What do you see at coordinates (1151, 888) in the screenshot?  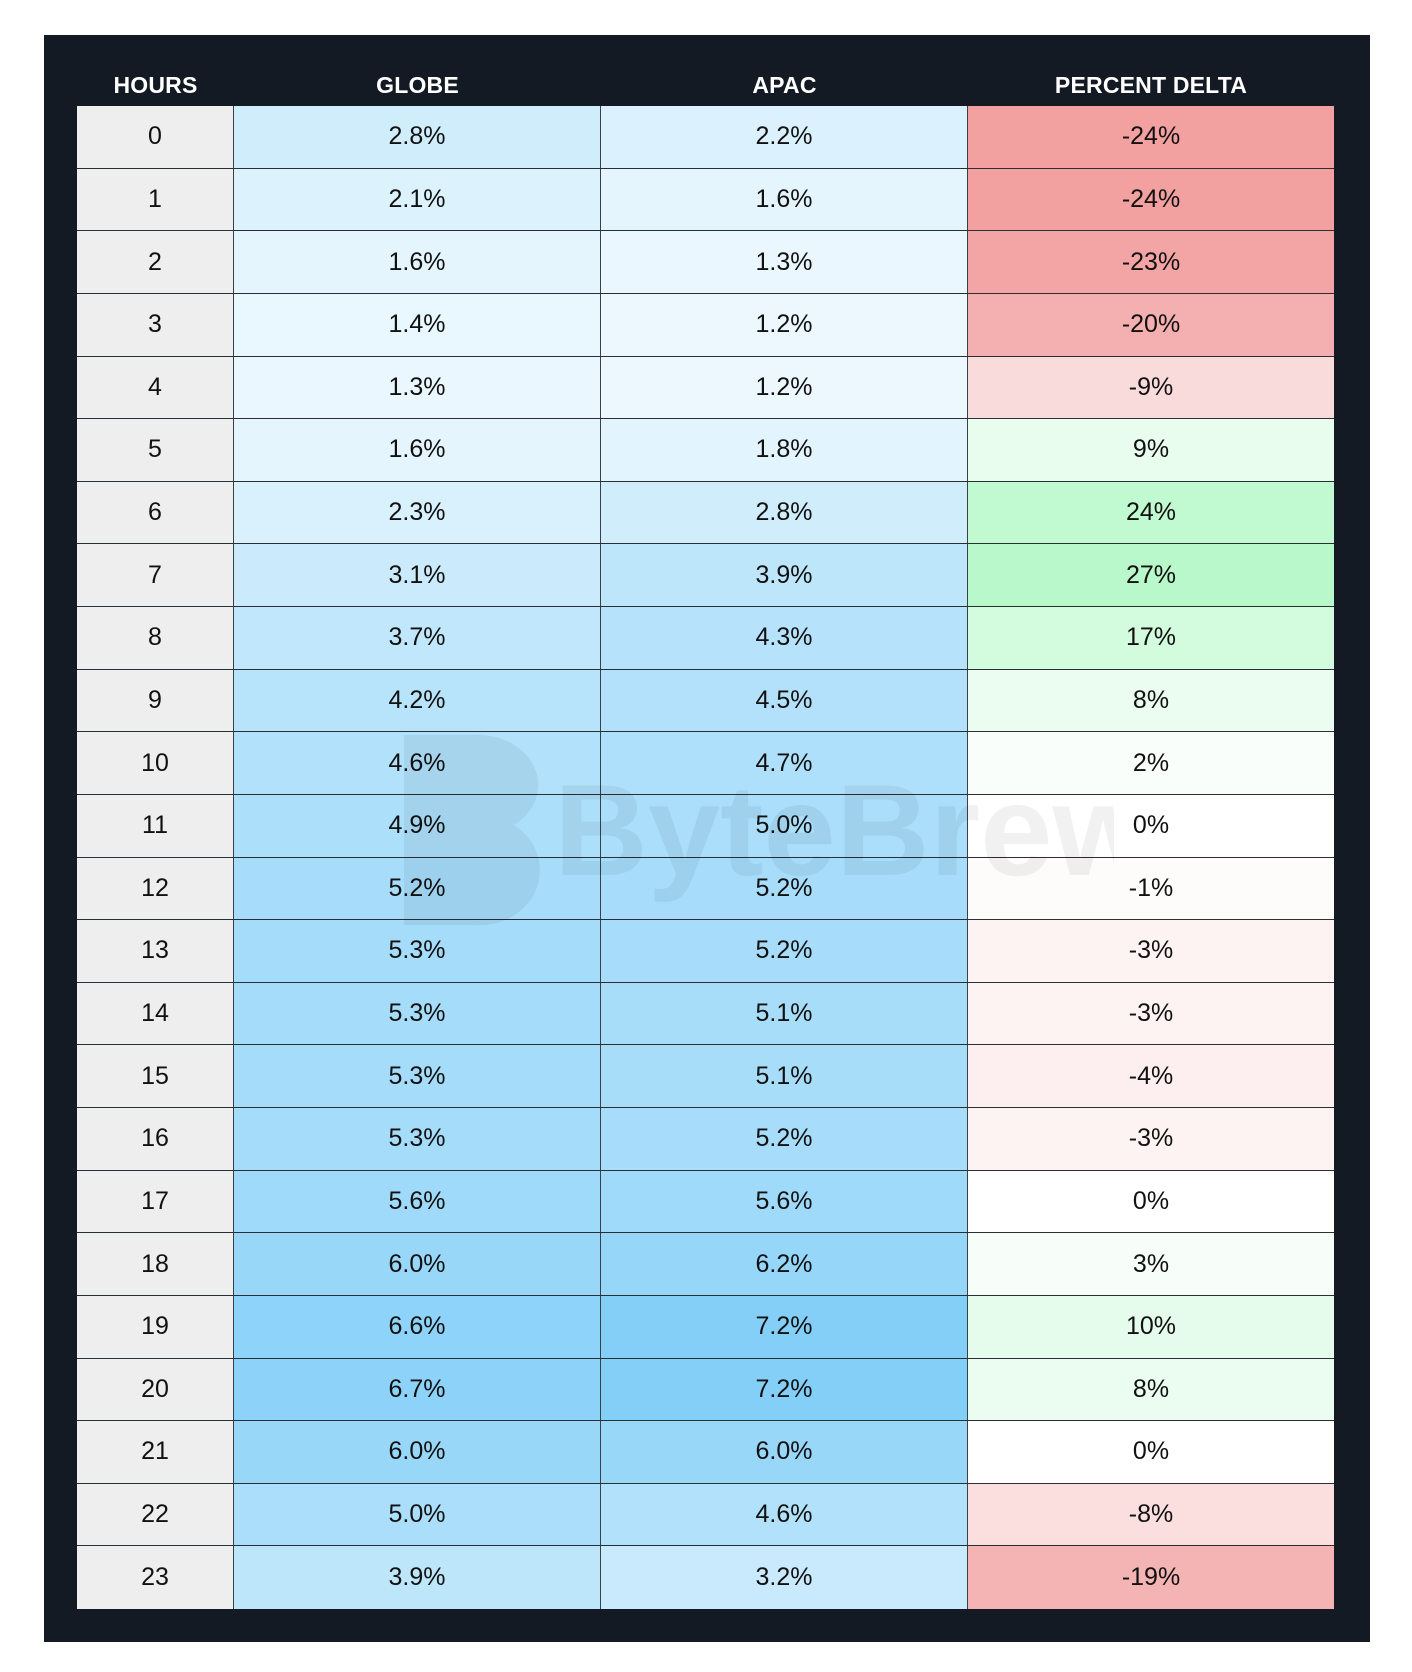 I see `percent-delta-cell: -1%` at bounding box center [1151, 888].